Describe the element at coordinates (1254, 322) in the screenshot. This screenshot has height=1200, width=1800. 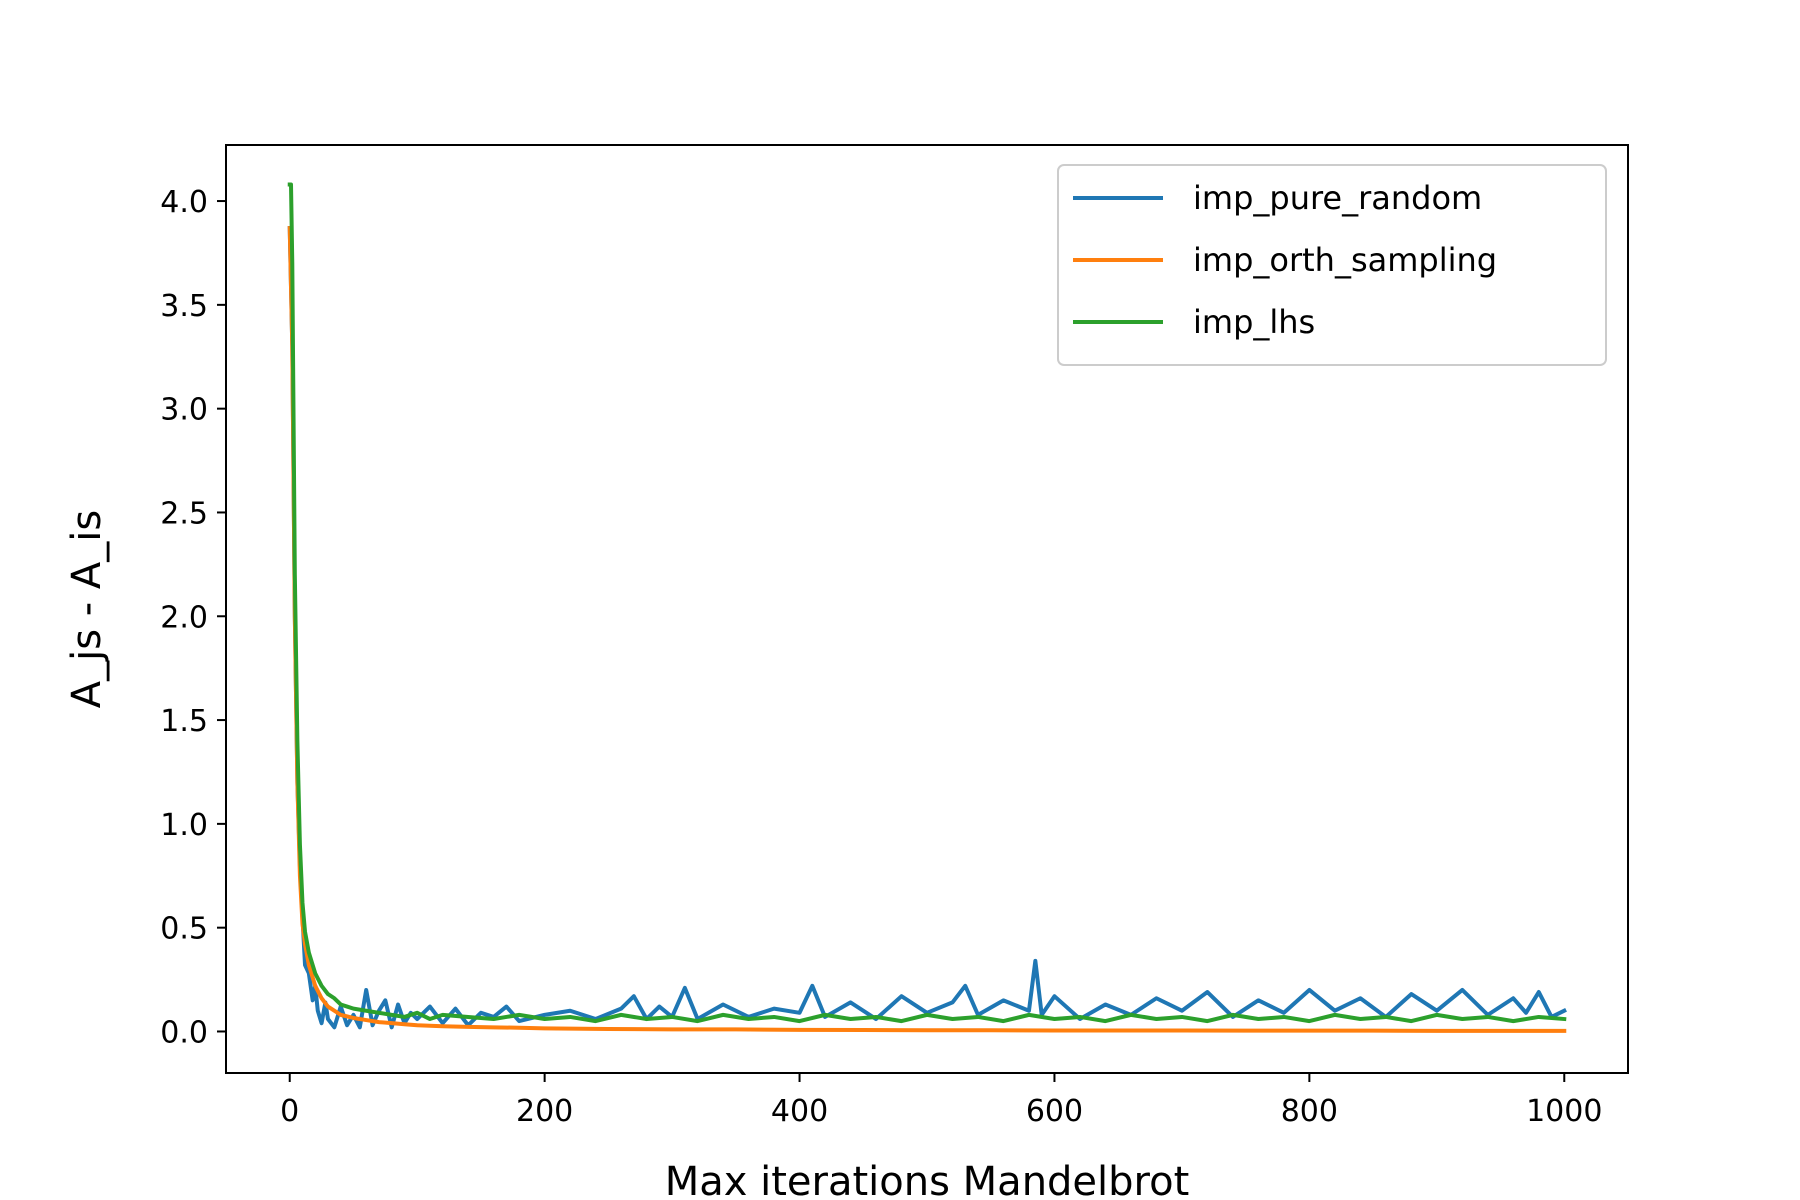
I see `legend-label-imp_lhs: imp_lhs` at that location.